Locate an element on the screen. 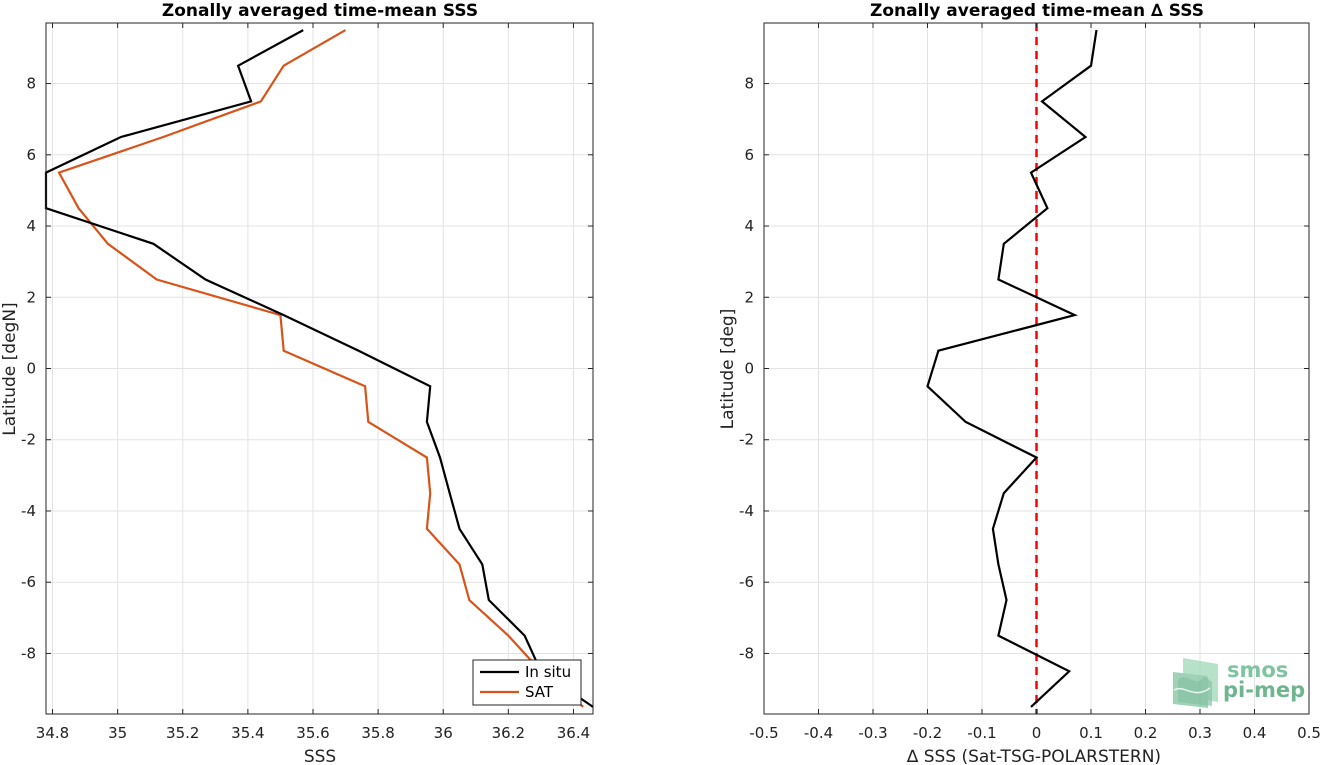 Image resolution: width=1322 pixels, height=765 pixels. x-tick-label: 0.1 is located at coordinates (1091, 733).